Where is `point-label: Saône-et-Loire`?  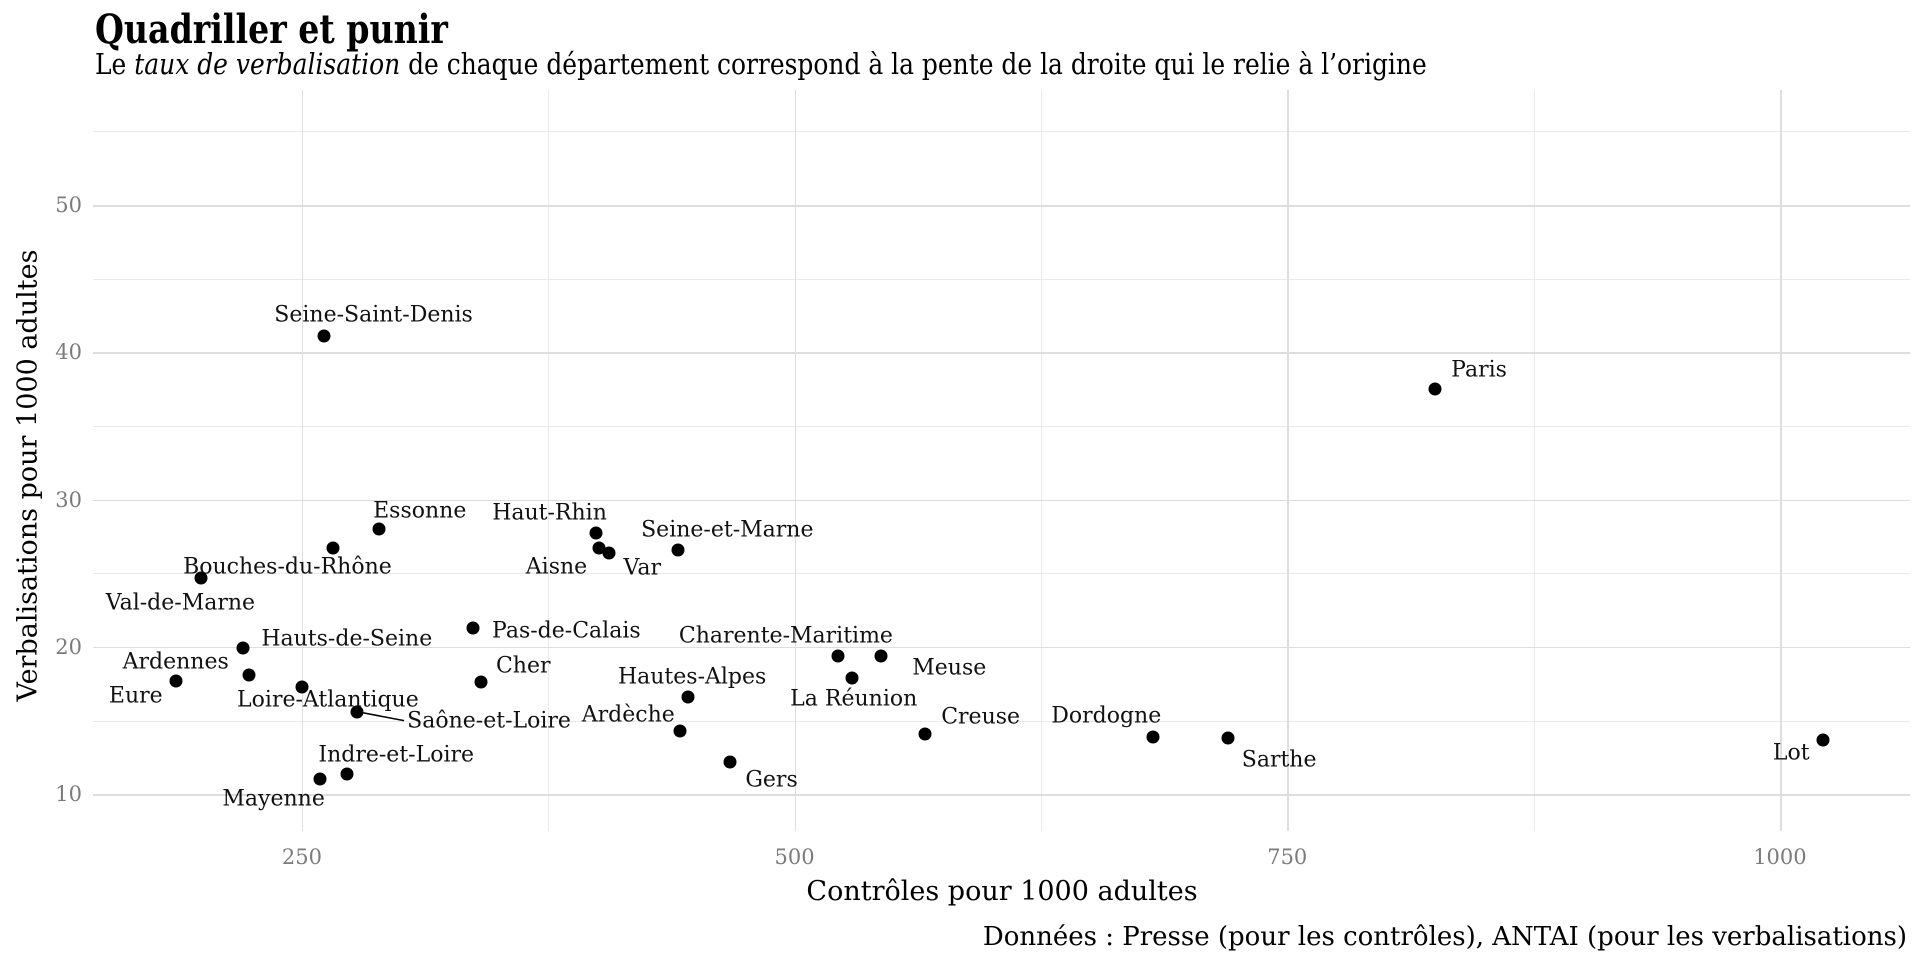 point-label: Saône-et-Loire is located at coordinates (489, 721).